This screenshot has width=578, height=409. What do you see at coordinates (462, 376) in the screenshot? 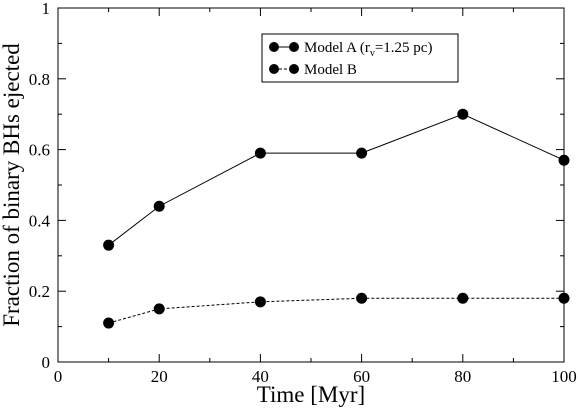
I see `x-tick-label: 80` at bounding box center [462, 376].